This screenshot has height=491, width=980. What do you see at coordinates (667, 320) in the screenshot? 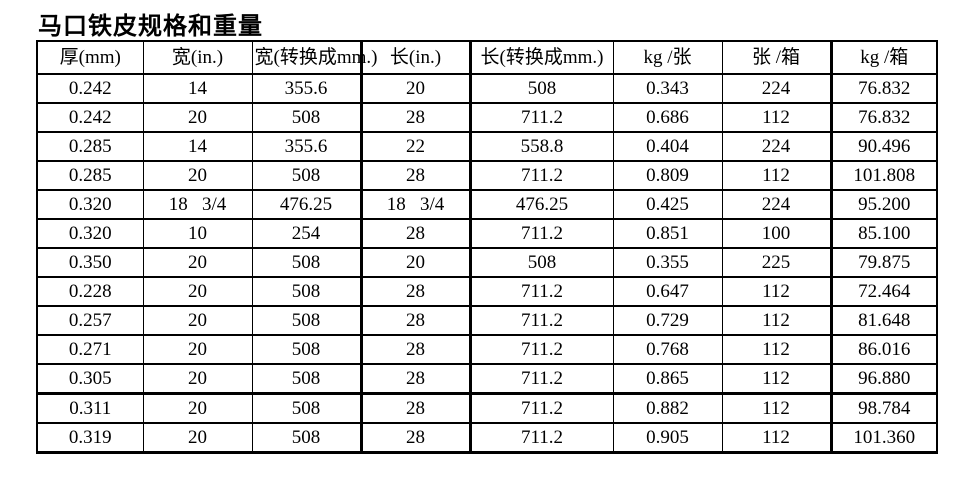
I see `cell-kg-per-sheet: 0.729` at bounding box center [667, 320].